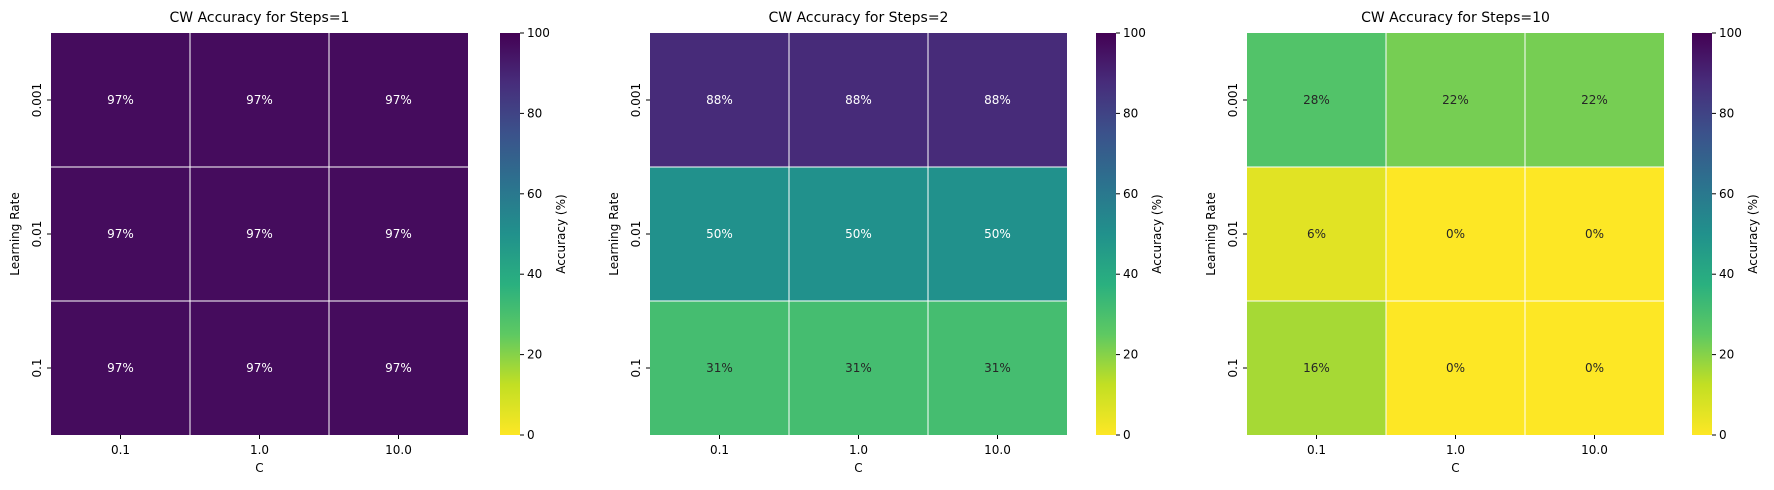 The image size is (1774, 490). I want to click on cell-label: 28%, so click(1316, 100).